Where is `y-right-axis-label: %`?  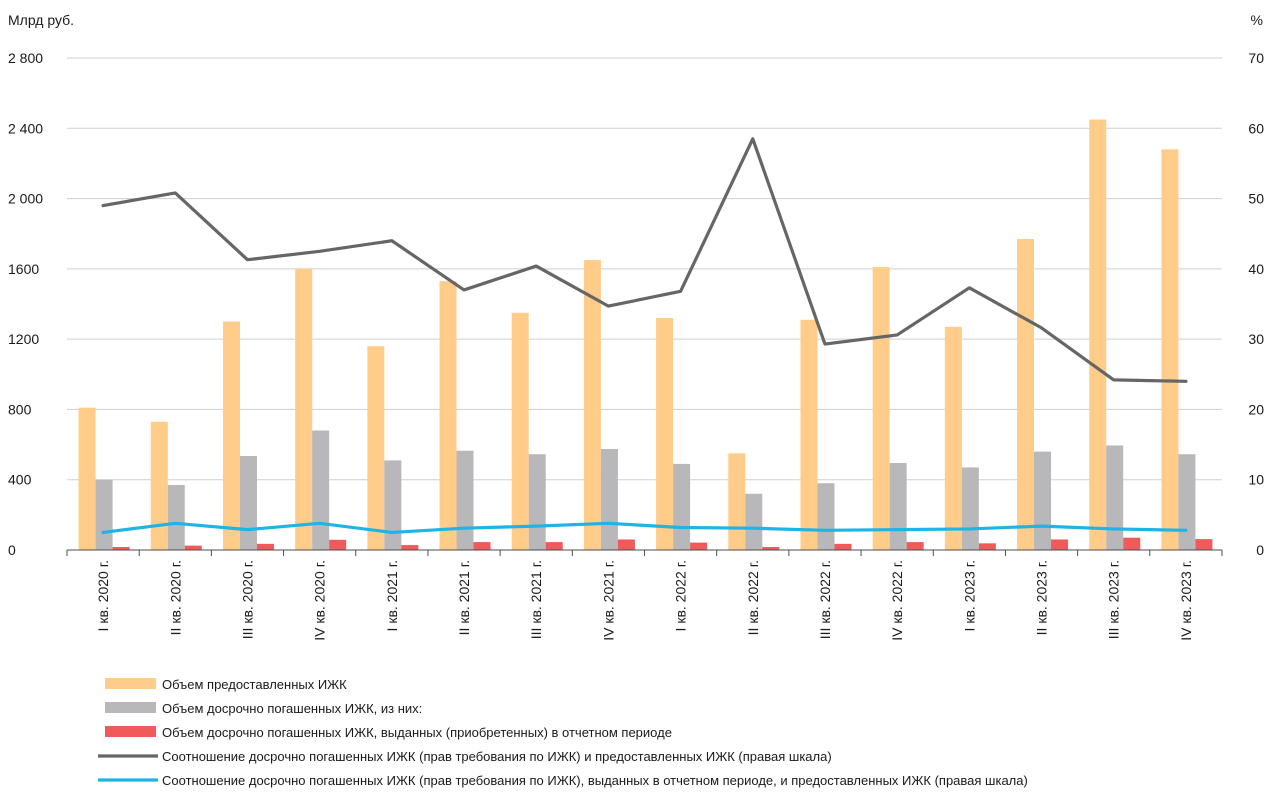 y-right-axis-label: % is located at coordinates (1257, 20).